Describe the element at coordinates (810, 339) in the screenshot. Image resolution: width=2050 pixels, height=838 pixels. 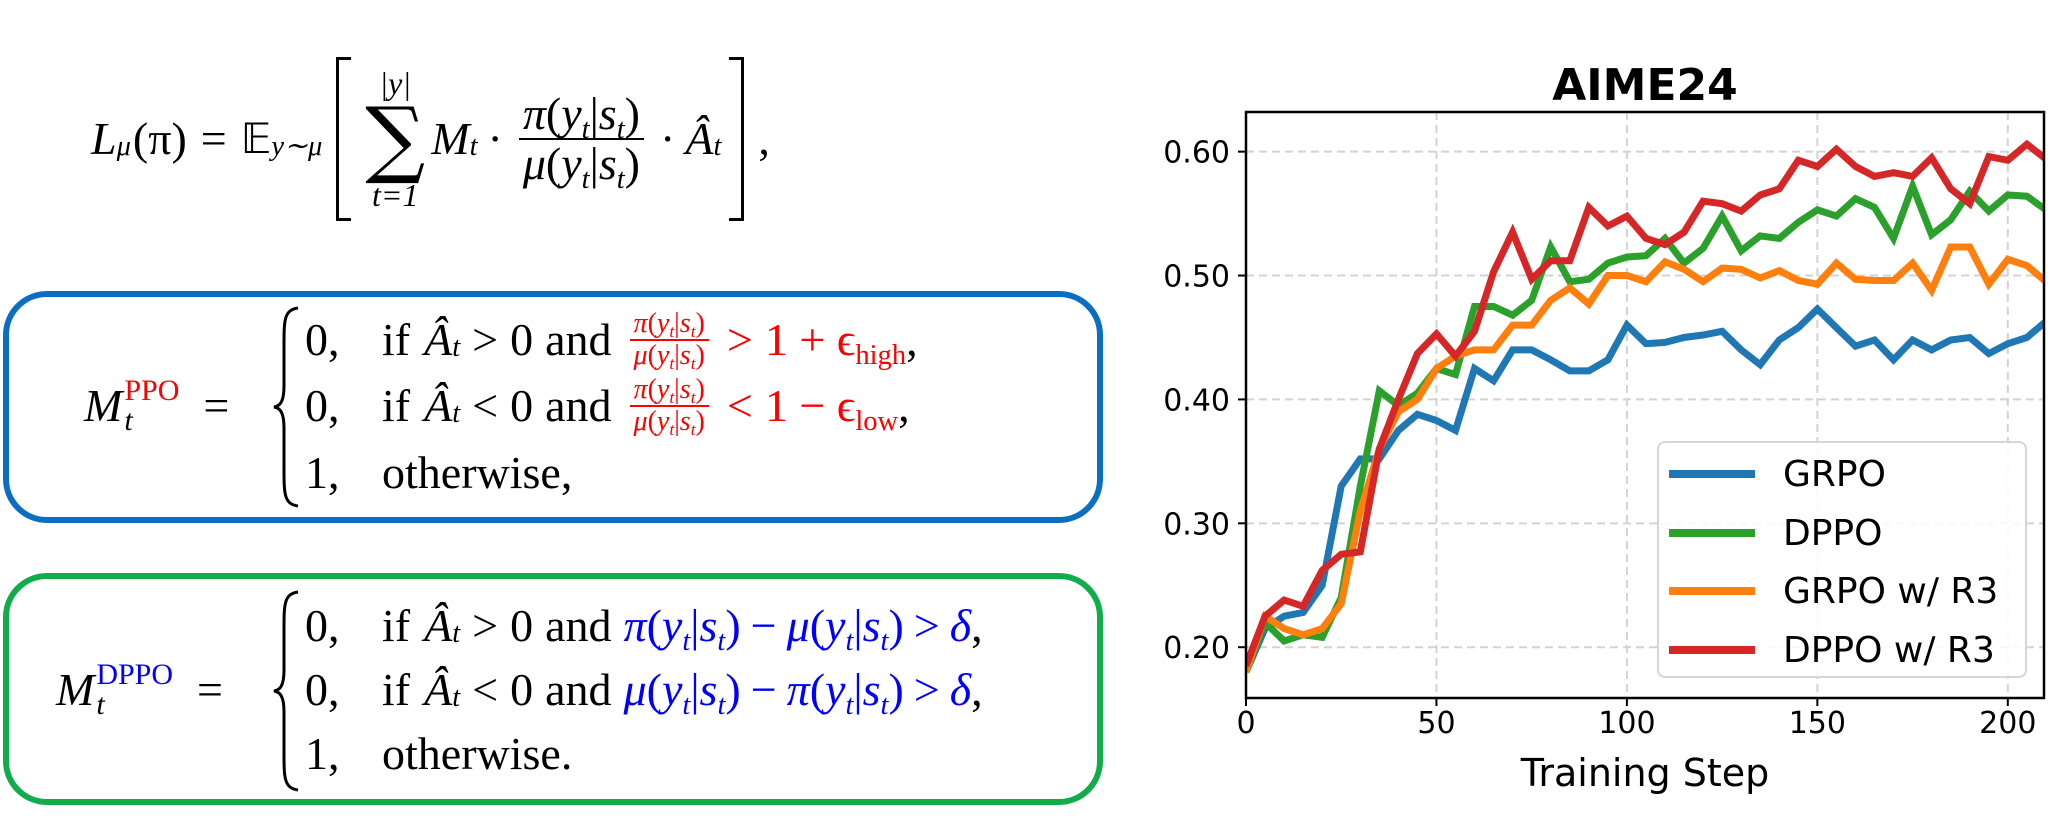
I see `clip-bound: 1 + ϵ` at that location.